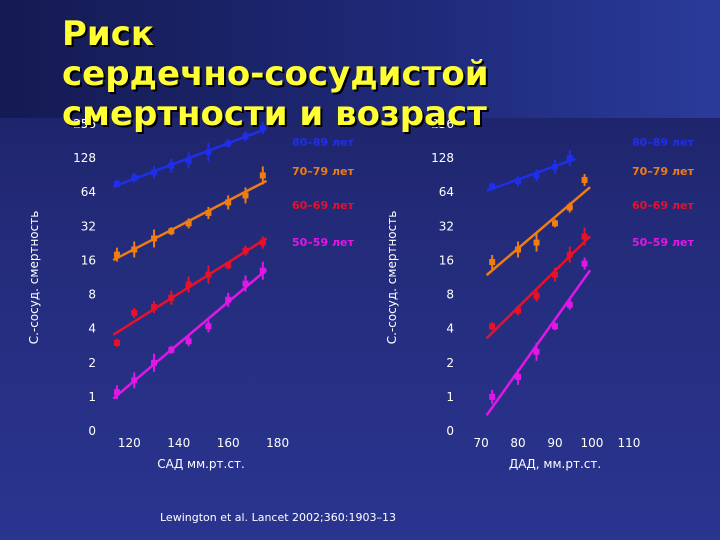 The height and width of the screenshot is (540, 720). I want to click on citation: Lewington et al. Lancet 2002;360:1903–13, so click(278, 517).